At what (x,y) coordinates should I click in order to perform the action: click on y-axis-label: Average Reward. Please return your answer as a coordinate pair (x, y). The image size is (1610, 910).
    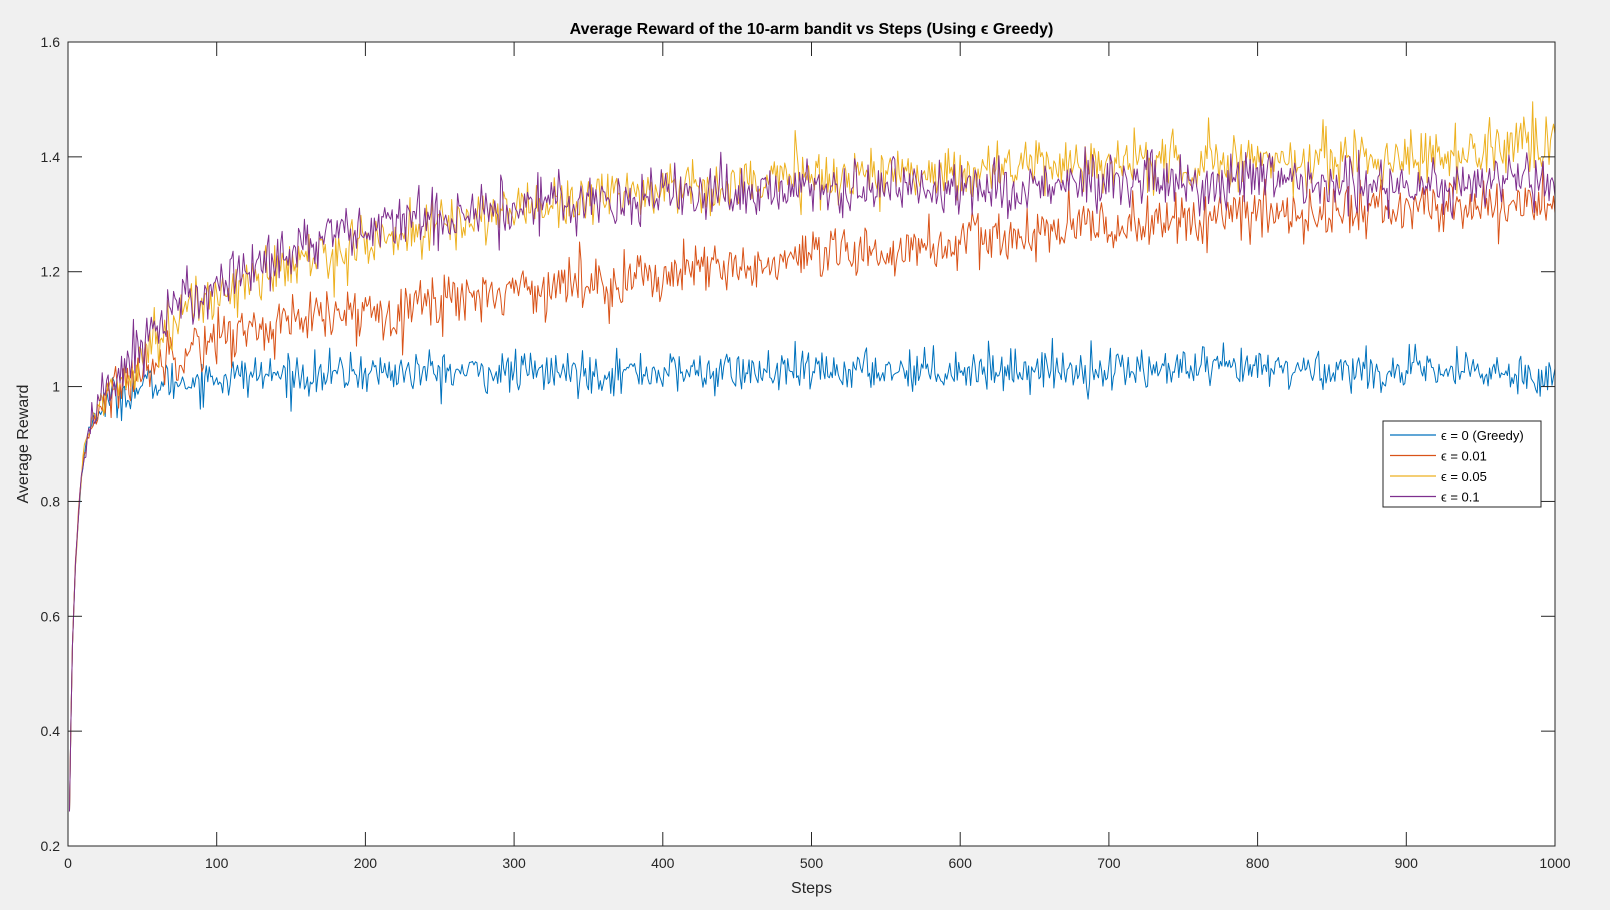
    Looking at the image, I should click on (23, 444).